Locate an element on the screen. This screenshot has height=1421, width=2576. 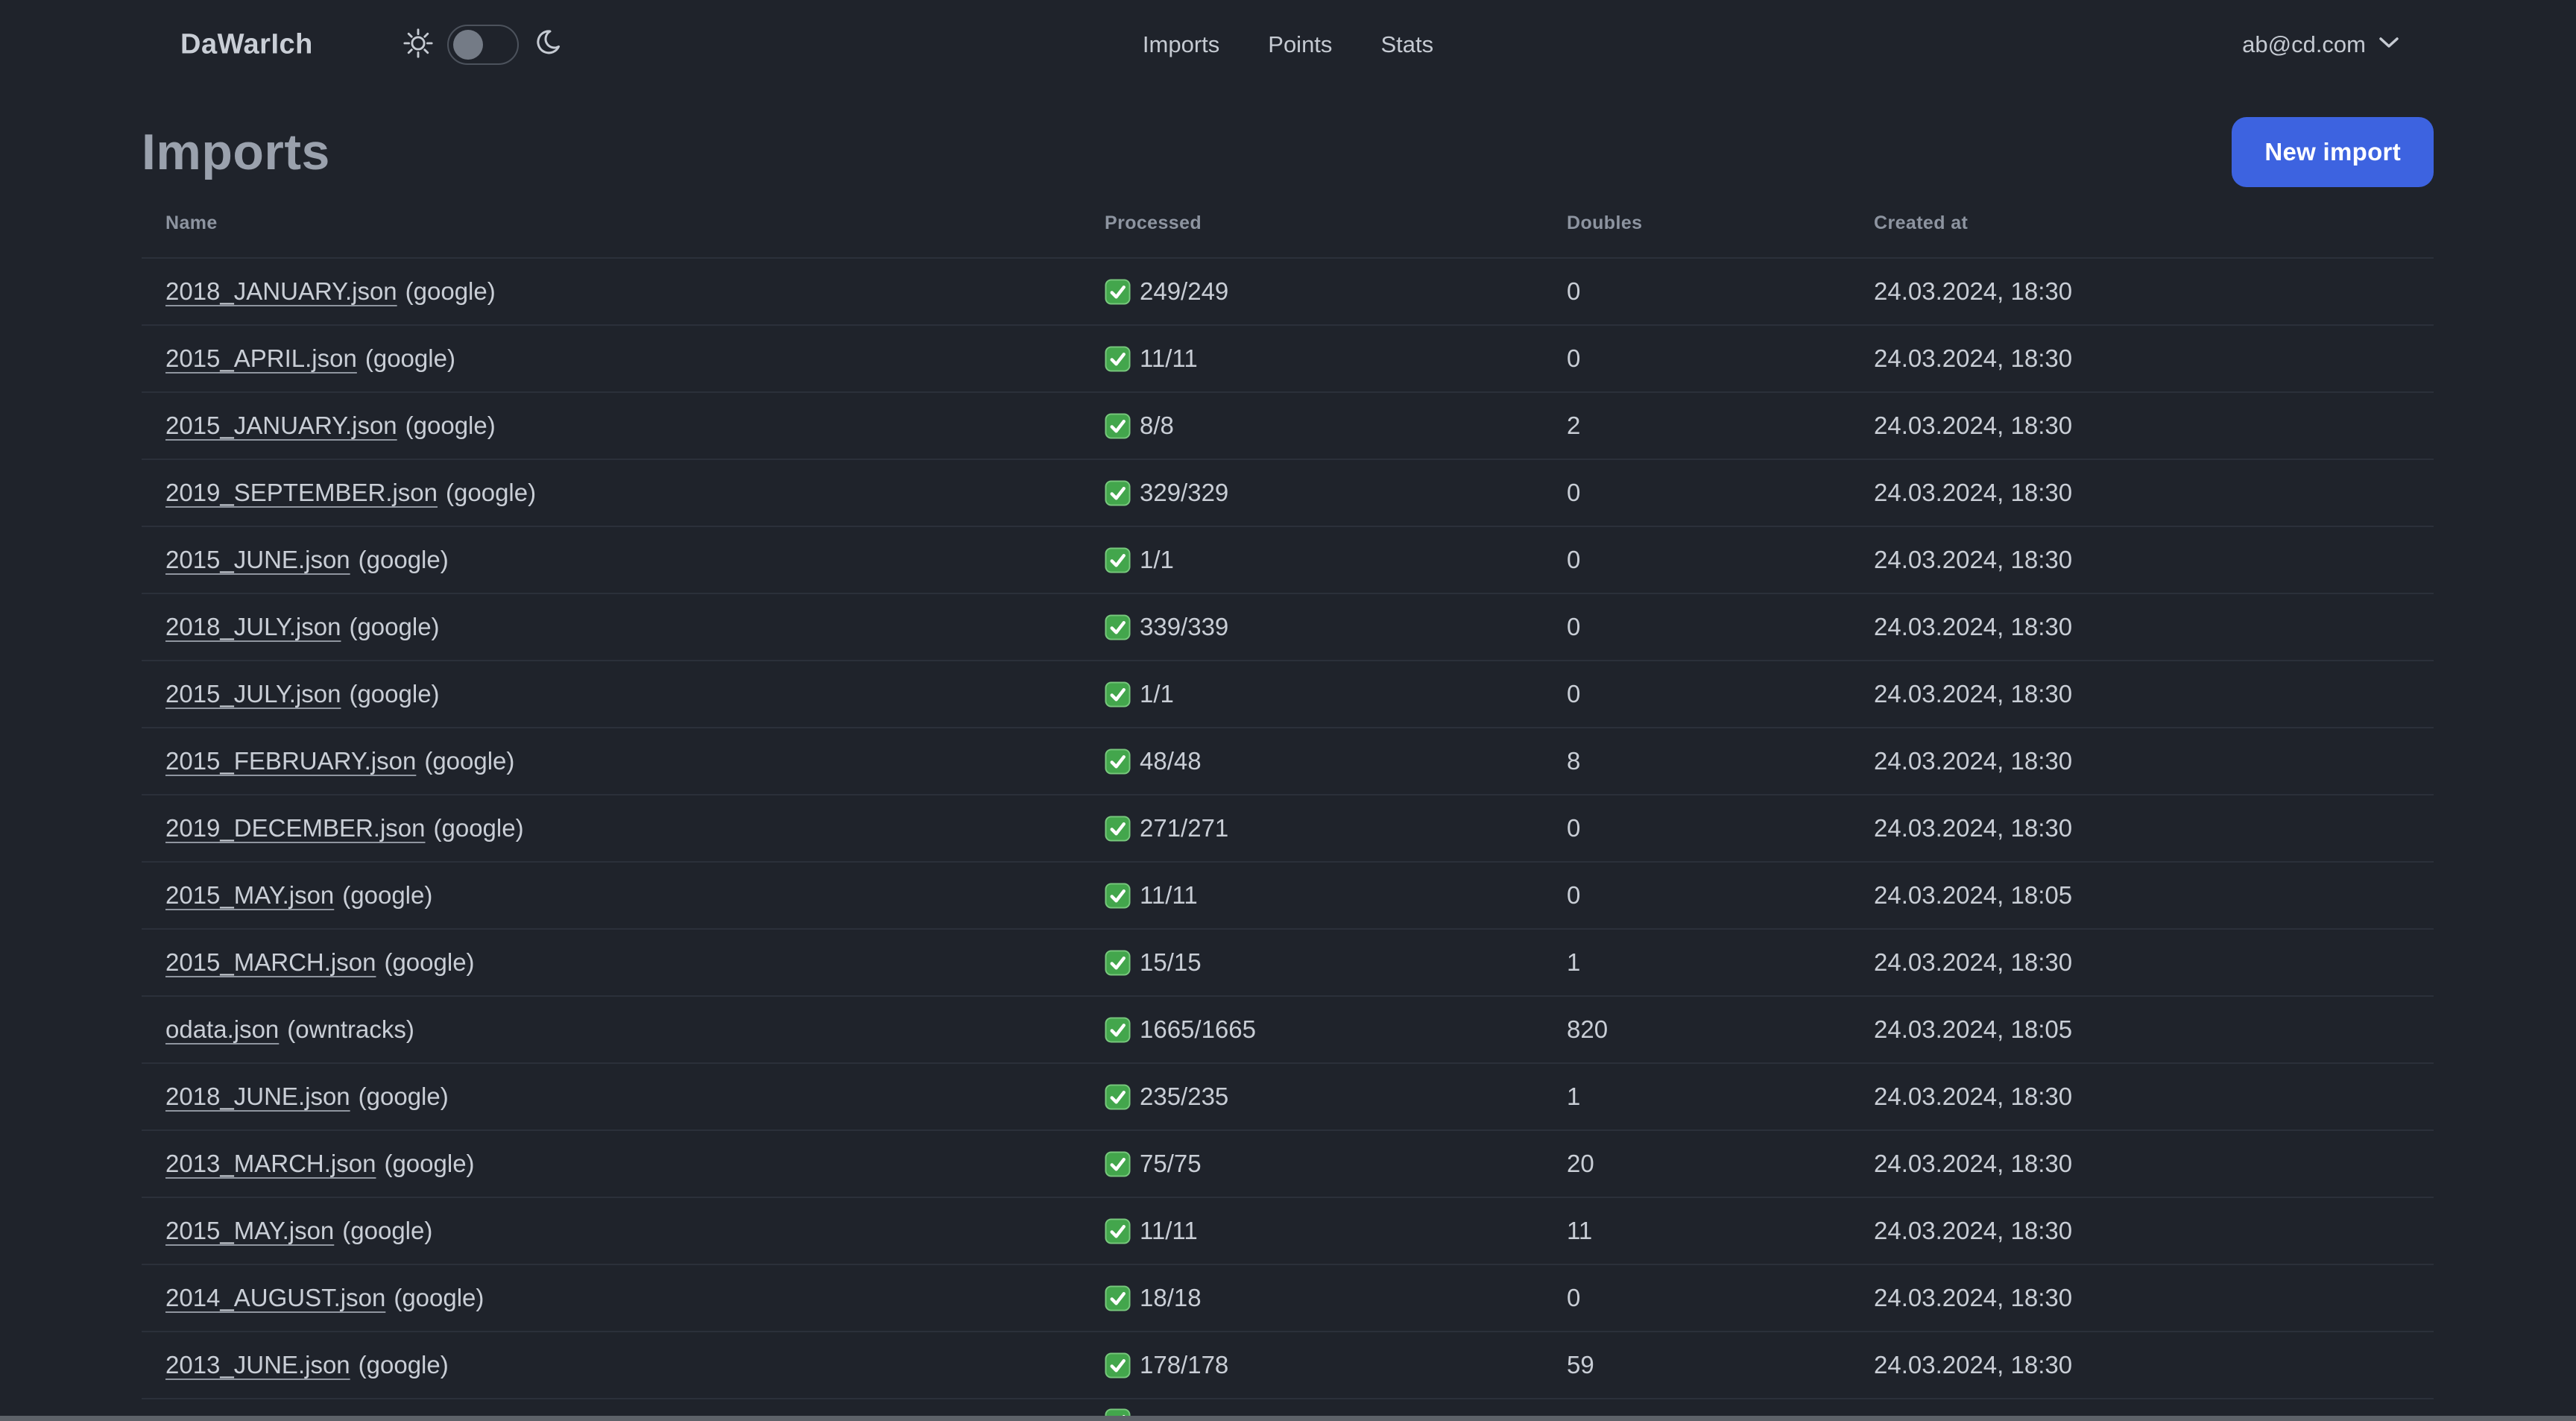
doubles-cell: 820 is located at coordinates (1696, 1030).